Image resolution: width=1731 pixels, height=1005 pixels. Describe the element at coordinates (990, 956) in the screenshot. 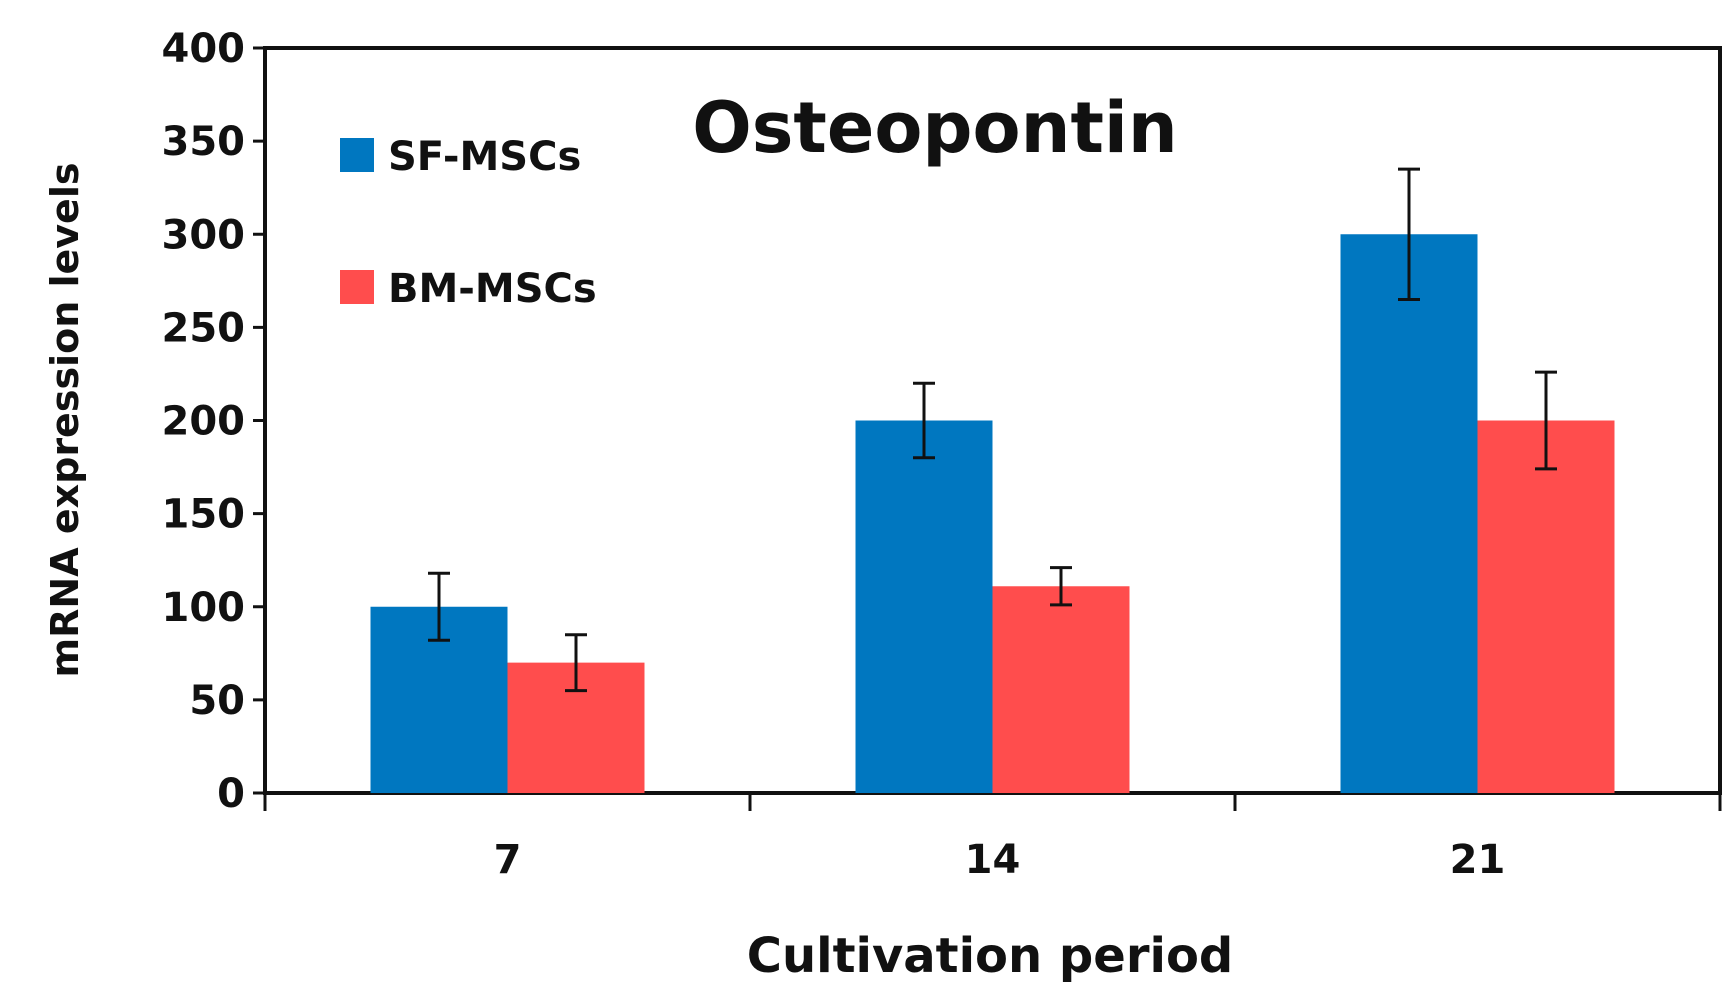

I see `x-axis-title: Cultivation period` at that location.